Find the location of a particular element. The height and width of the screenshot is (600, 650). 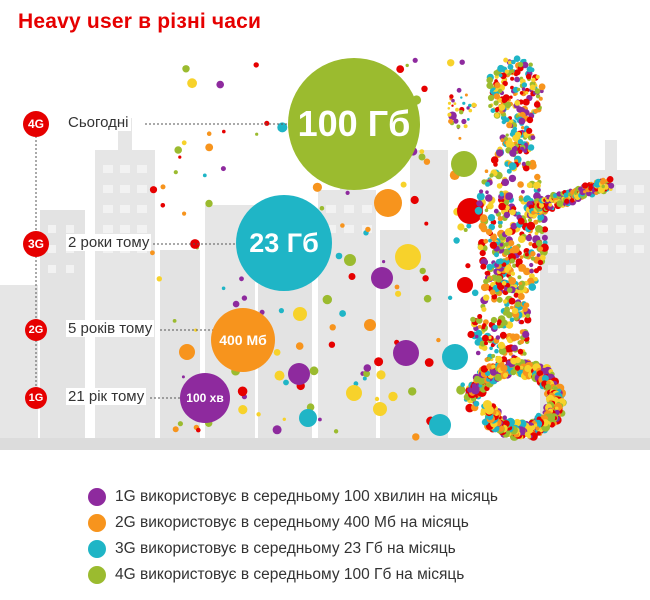

legend-dot-orange is located at coordinates (97, 523).